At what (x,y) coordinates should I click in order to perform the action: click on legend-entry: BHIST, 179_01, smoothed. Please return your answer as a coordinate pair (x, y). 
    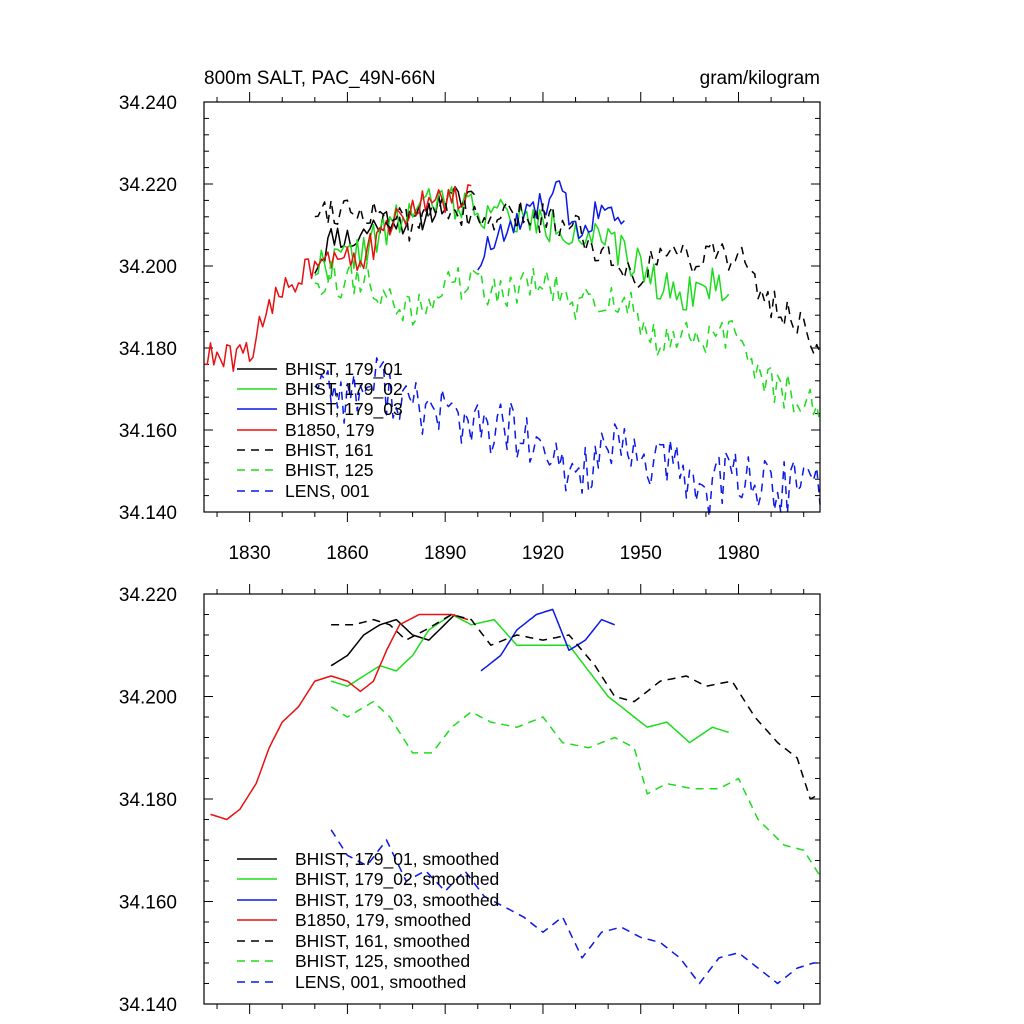
    Looking at the image, I should click on (368, 859).